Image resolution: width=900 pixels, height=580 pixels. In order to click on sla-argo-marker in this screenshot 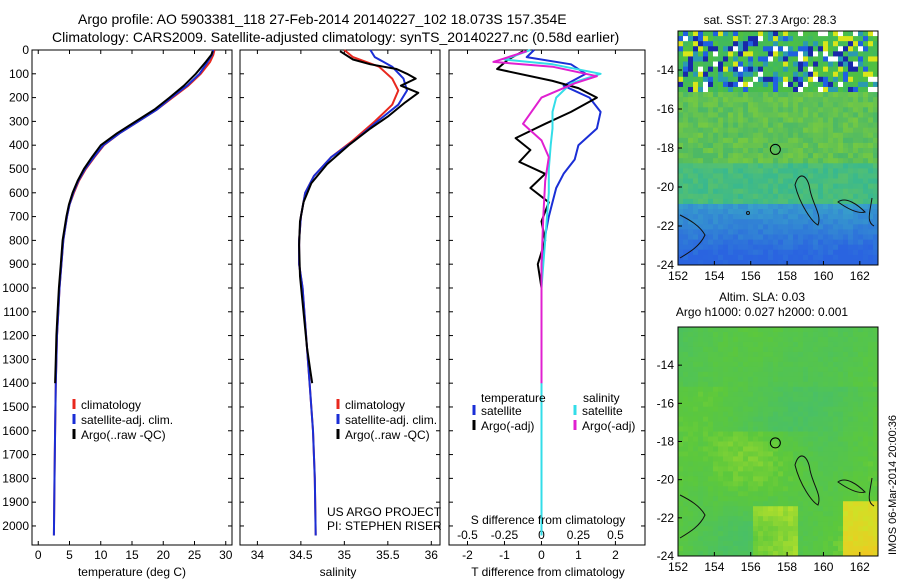, I will do `click(775, 443)`.